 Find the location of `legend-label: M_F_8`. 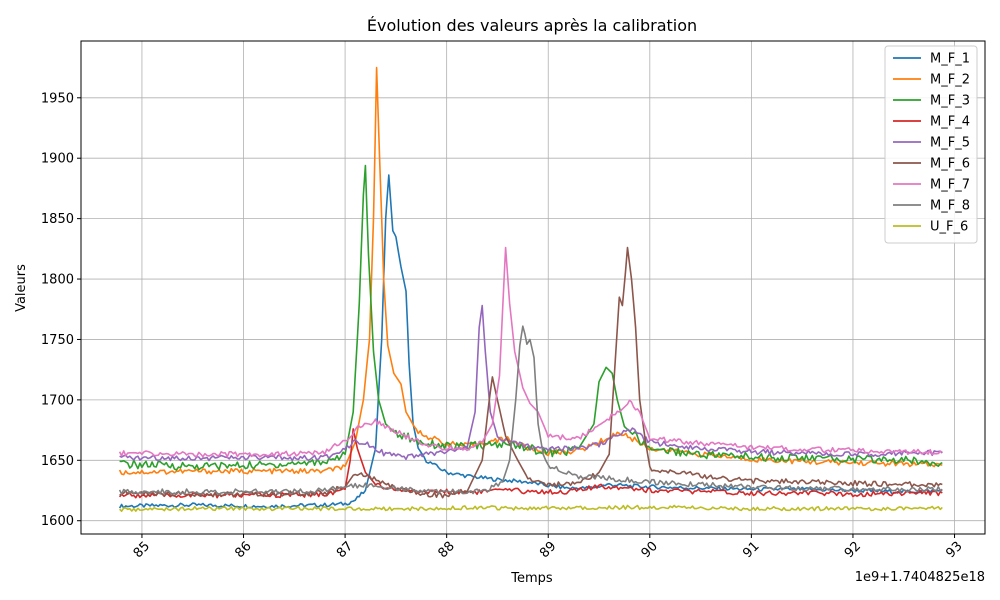

legend-label: M_F_8 is located at coordinates (950, 206).